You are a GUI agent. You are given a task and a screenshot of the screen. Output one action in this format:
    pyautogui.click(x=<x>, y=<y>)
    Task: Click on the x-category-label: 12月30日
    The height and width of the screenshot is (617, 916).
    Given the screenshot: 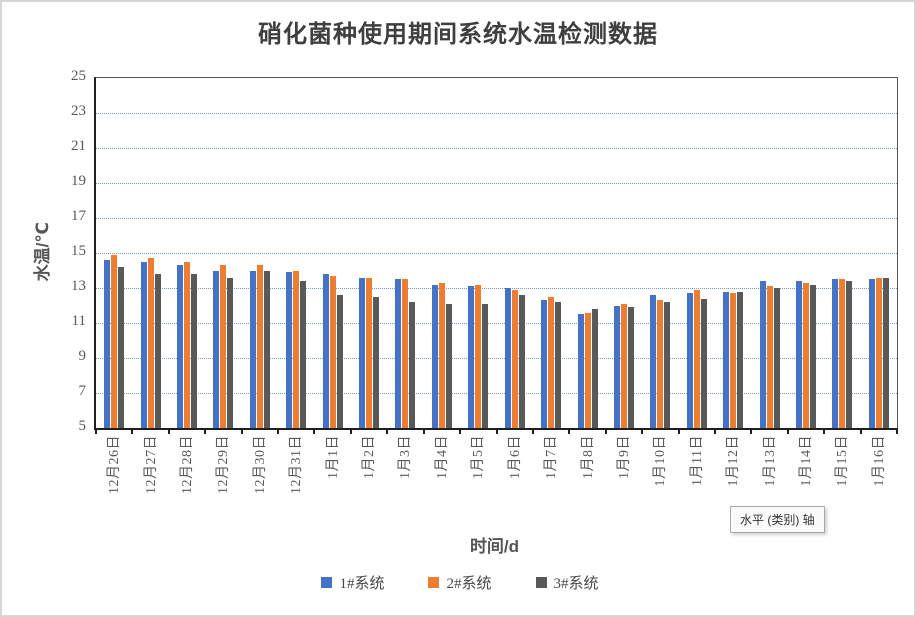 What is the action you would take?
    pyautogui.click(x=260, y=464)
    